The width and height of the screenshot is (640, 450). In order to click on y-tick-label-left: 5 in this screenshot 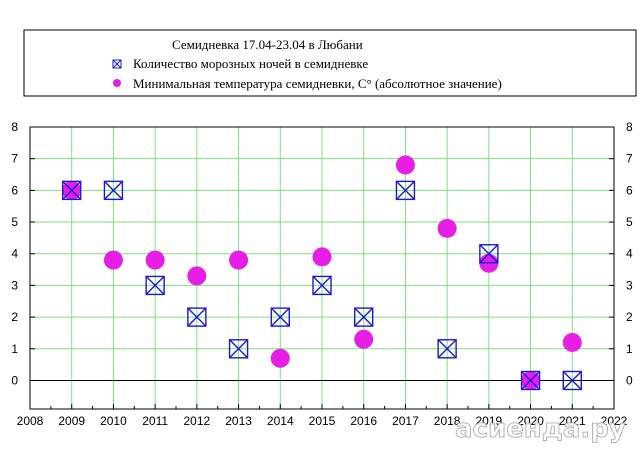, I will do `click(14, 222)`.